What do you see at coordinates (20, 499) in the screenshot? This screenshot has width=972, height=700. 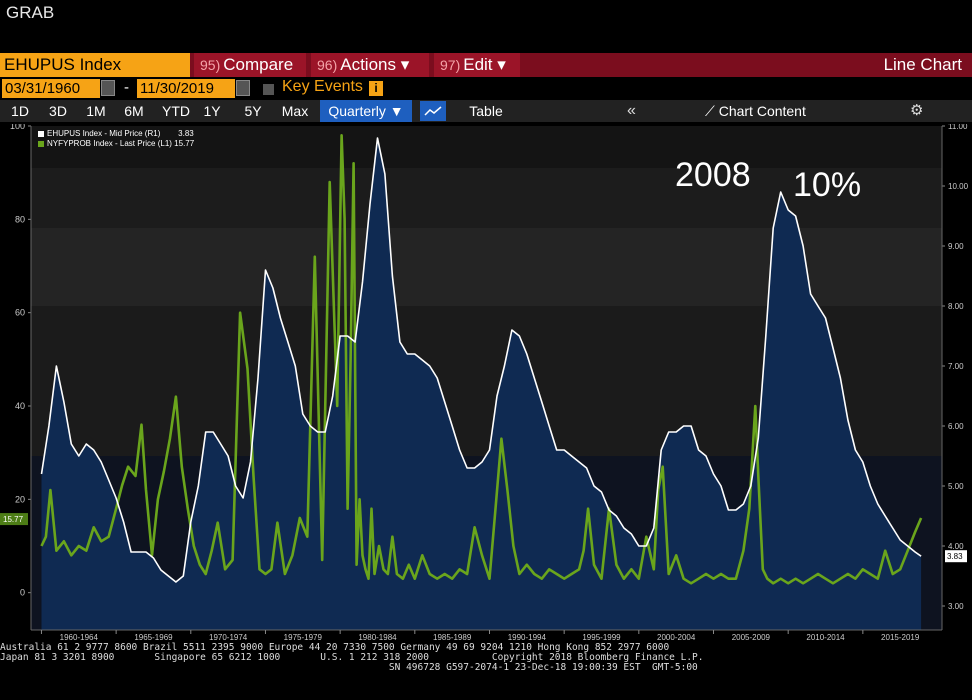 I see `left-axis-tick-label: 20` at bounding box center [20, 499].